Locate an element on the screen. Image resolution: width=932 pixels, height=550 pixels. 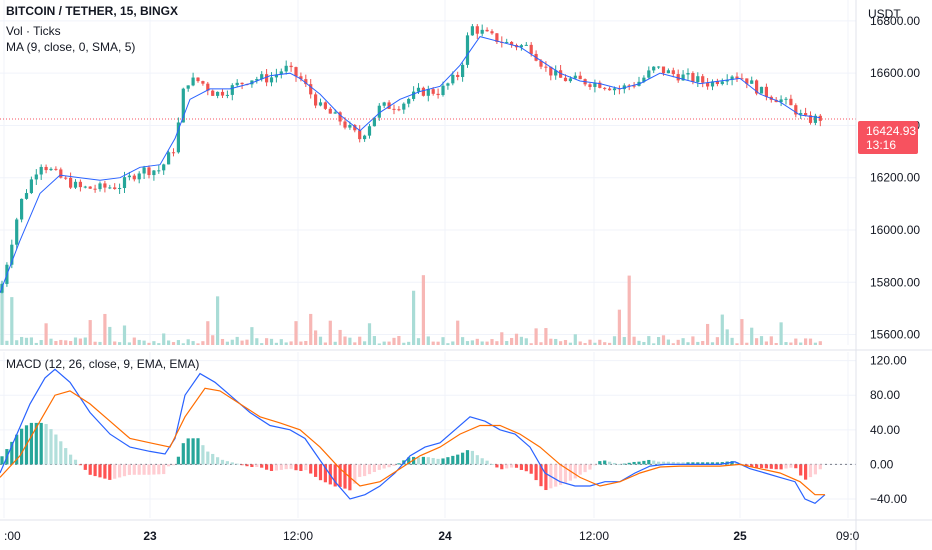
price-tick-label: 16800.00 is located at coordinates (895, 21).